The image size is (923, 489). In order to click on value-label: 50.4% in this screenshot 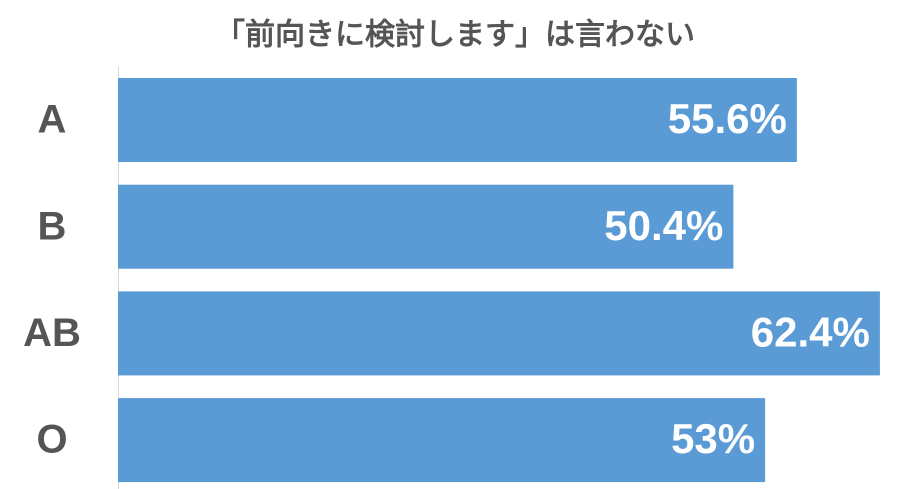, I will do `click(663, 225)`.